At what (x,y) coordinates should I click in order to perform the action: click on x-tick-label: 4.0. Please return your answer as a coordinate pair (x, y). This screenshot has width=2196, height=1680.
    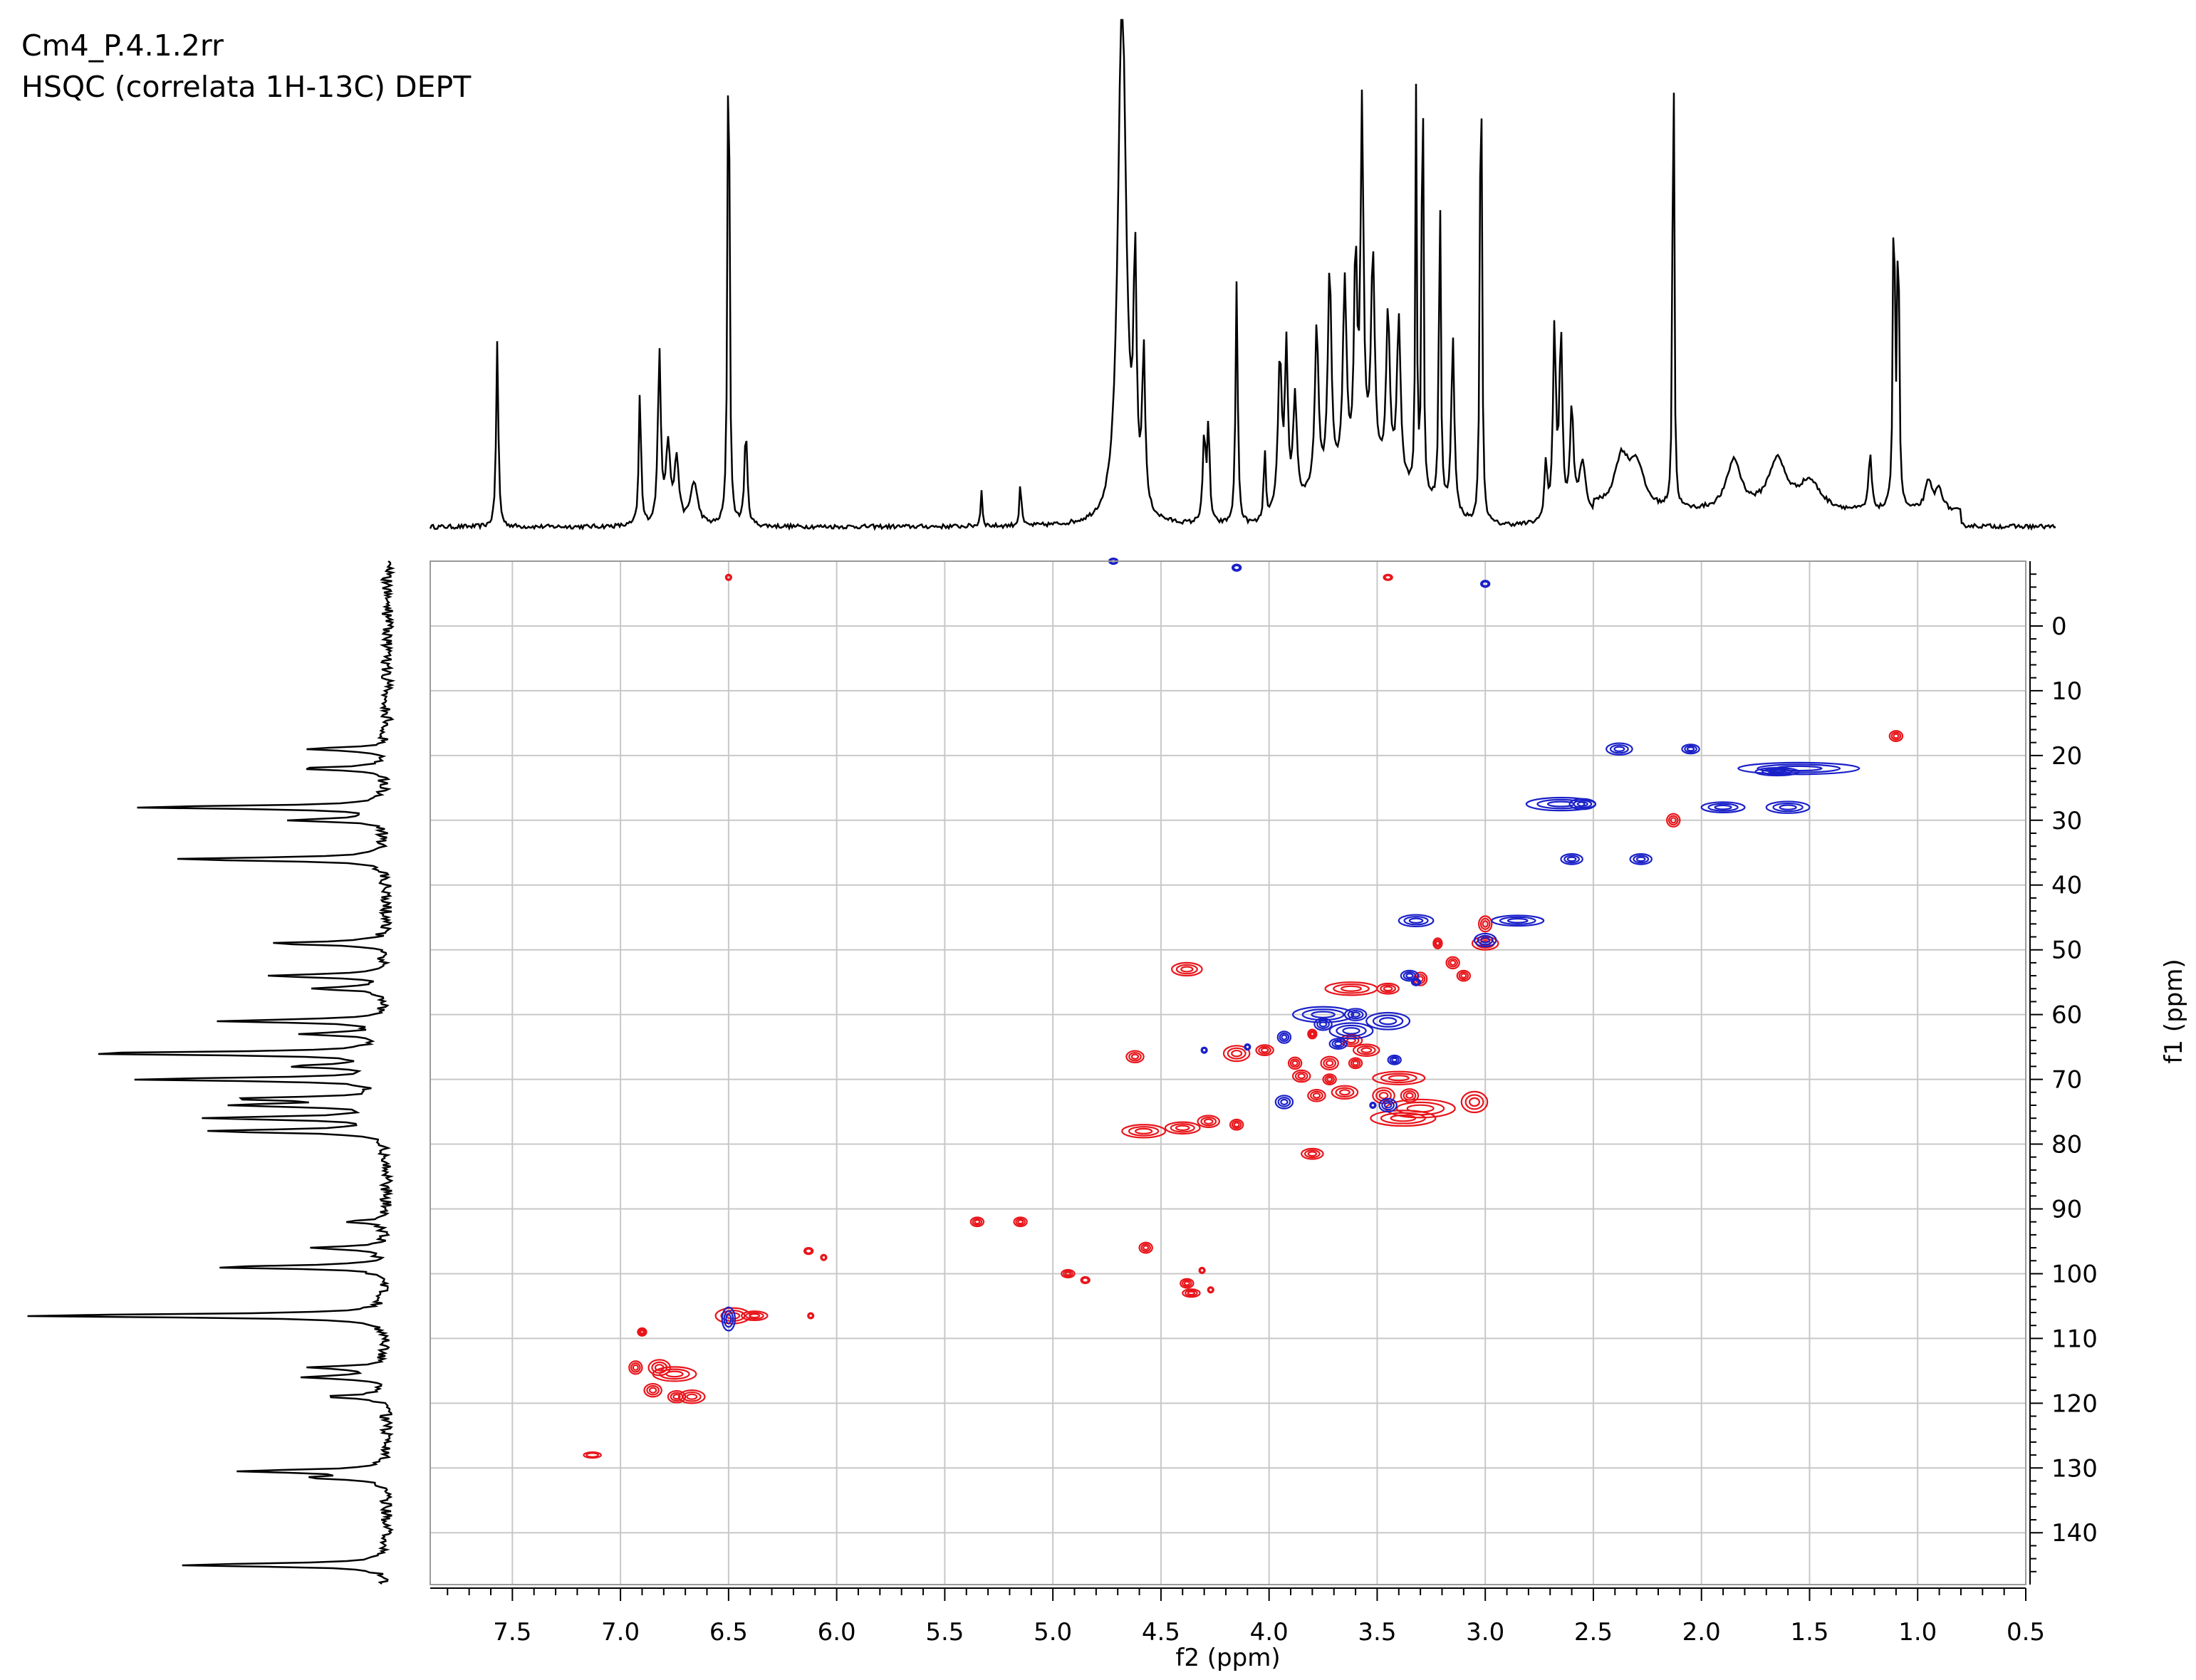
    Looking at the image, I should click on (1269, 1632).